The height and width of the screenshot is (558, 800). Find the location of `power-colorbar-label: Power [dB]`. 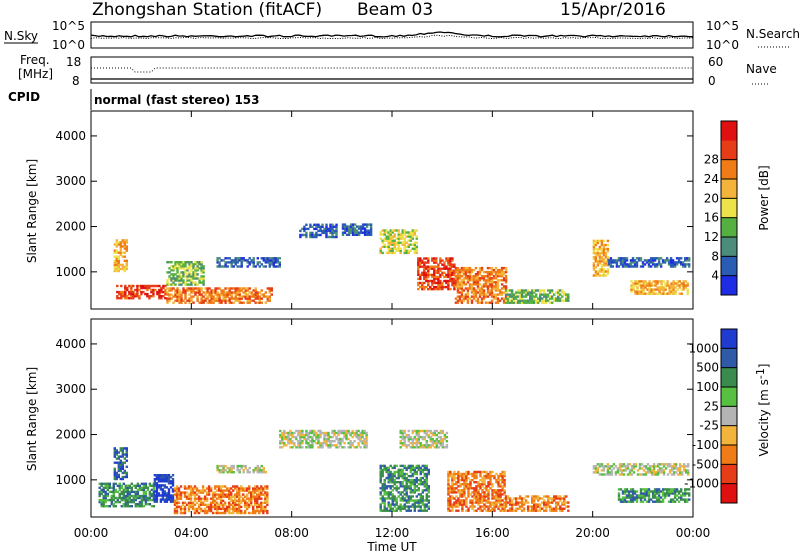

power-colorbar-label: Power [dB] is located at coordinates (764, 197).